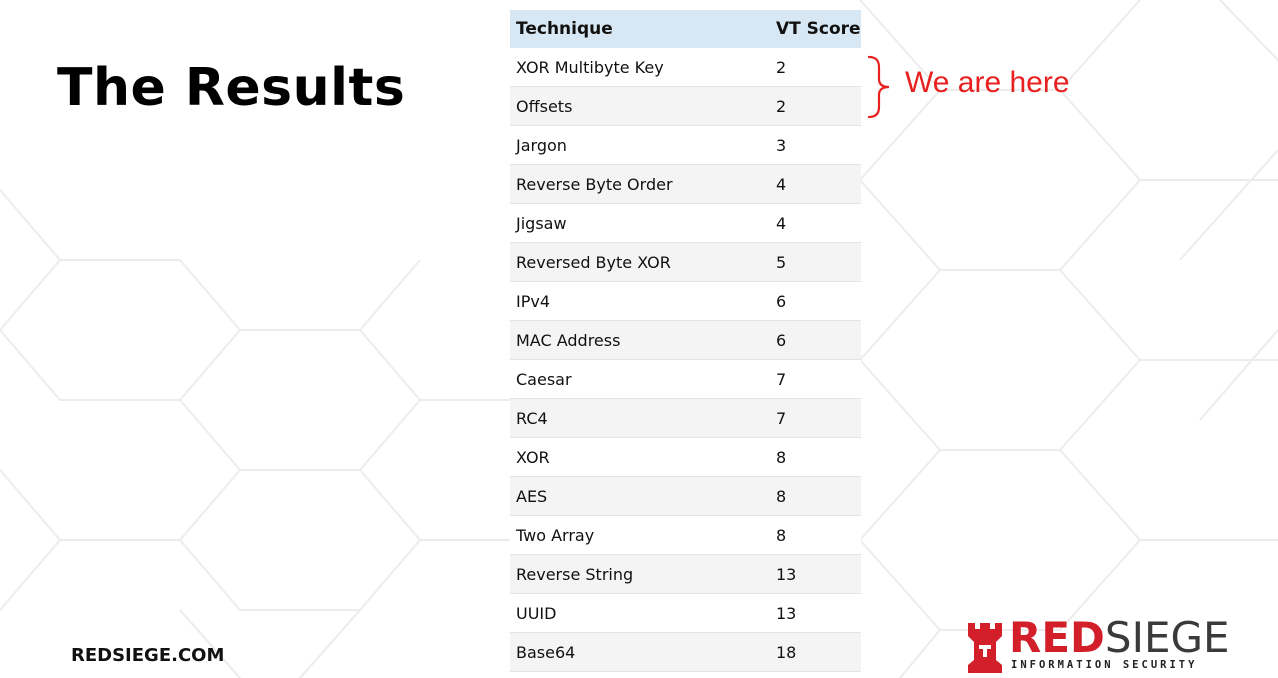  I want to click on technique-cell: XOR, so click(640, 457).